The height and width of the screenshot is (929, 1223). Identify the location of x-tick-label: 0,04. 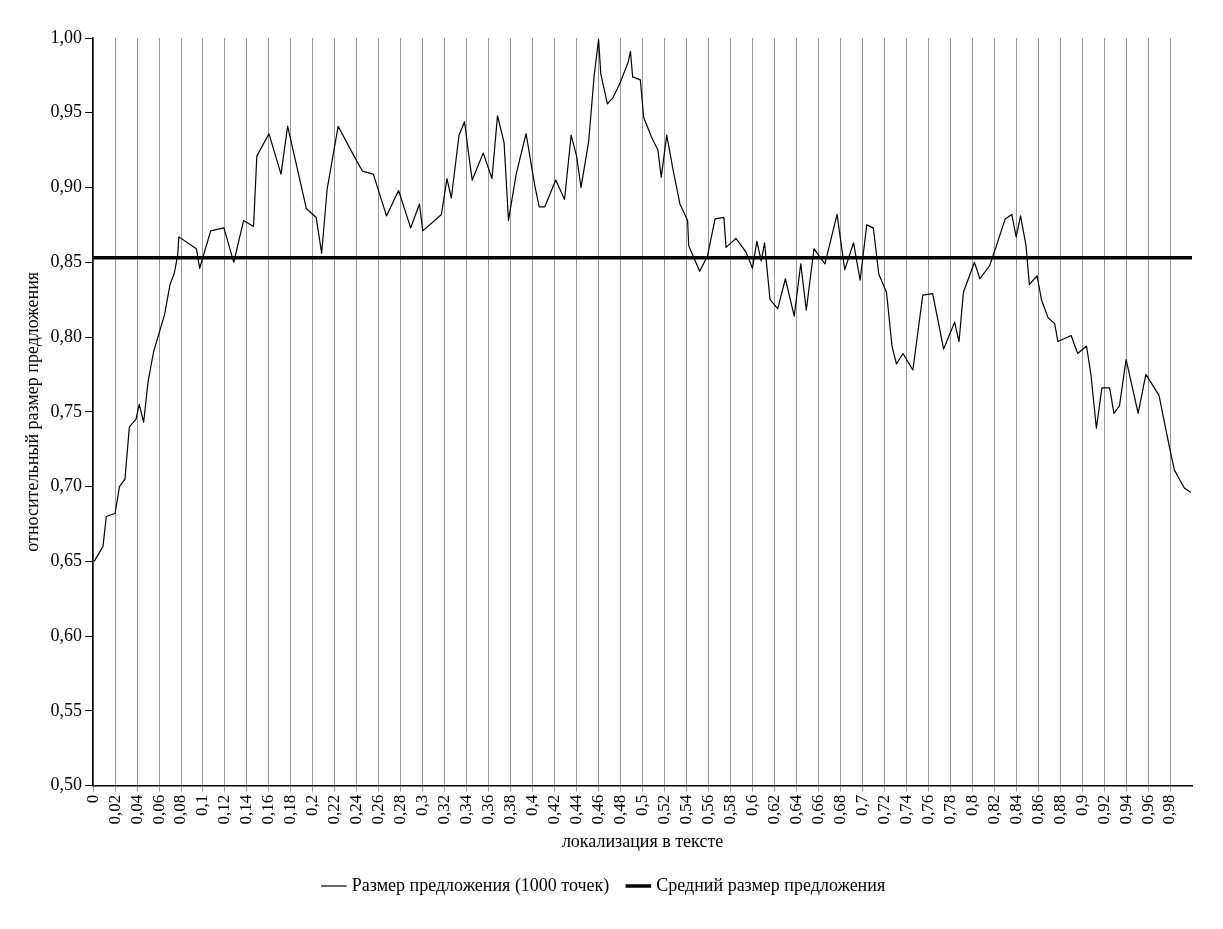
(136, 809).